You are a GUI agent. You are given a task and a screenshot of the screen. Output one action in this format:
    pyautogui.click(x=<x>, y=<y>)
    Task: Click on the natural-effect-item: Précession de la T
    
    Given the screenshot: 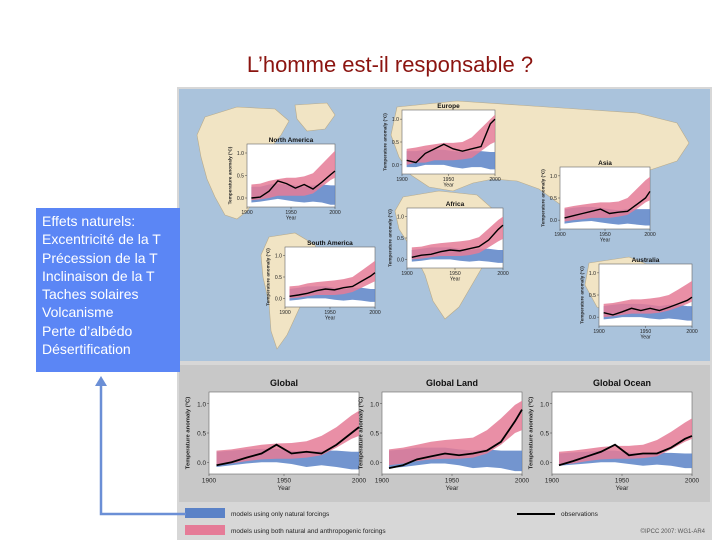 What is the action you would take?
    pyautogui.click(x=100, y=257)
    